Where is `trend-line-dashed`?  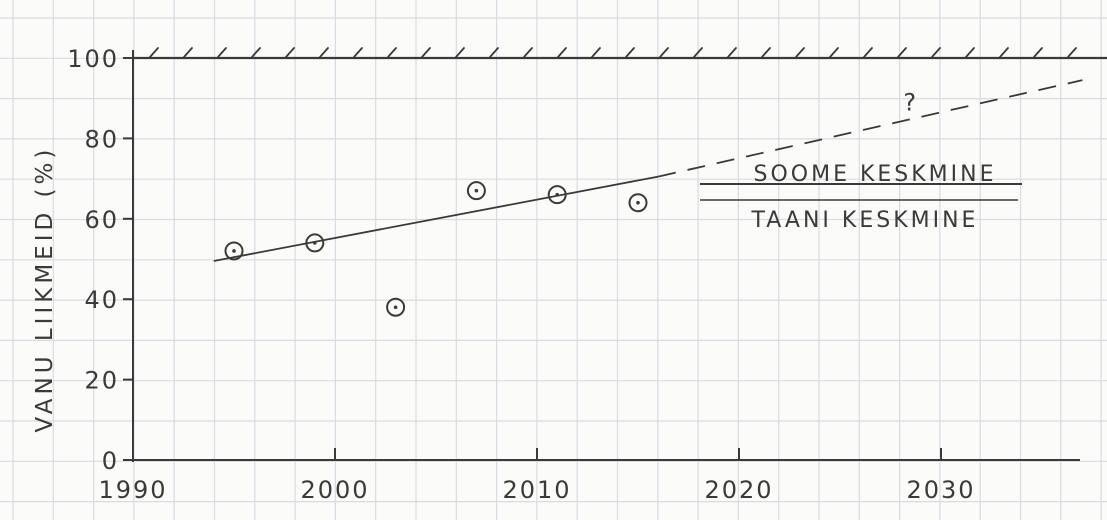
trend-line-dashed is located at coordinates (870, 128).